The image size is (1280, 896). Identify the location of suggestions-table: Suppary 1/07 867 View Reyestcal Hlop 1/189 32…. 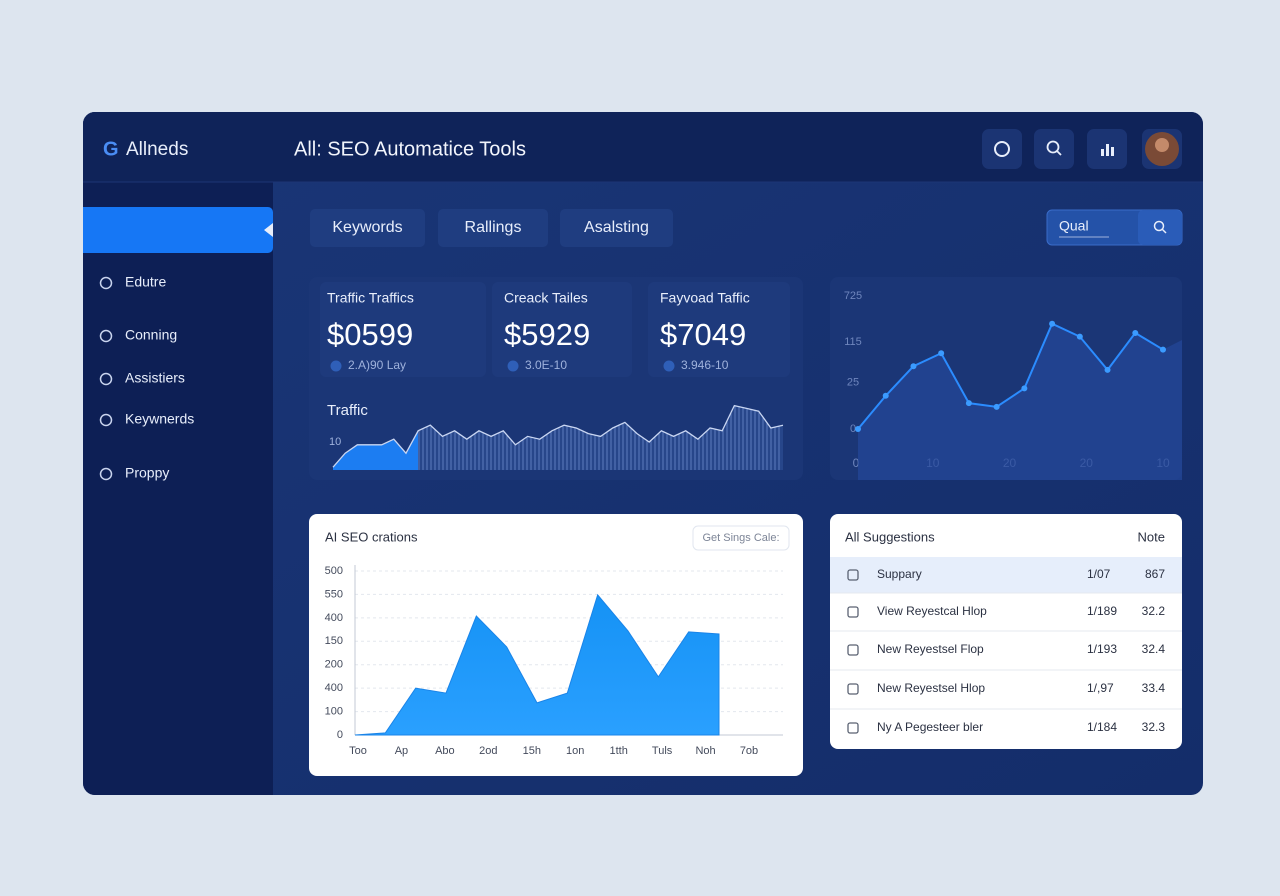
(1006, 645).